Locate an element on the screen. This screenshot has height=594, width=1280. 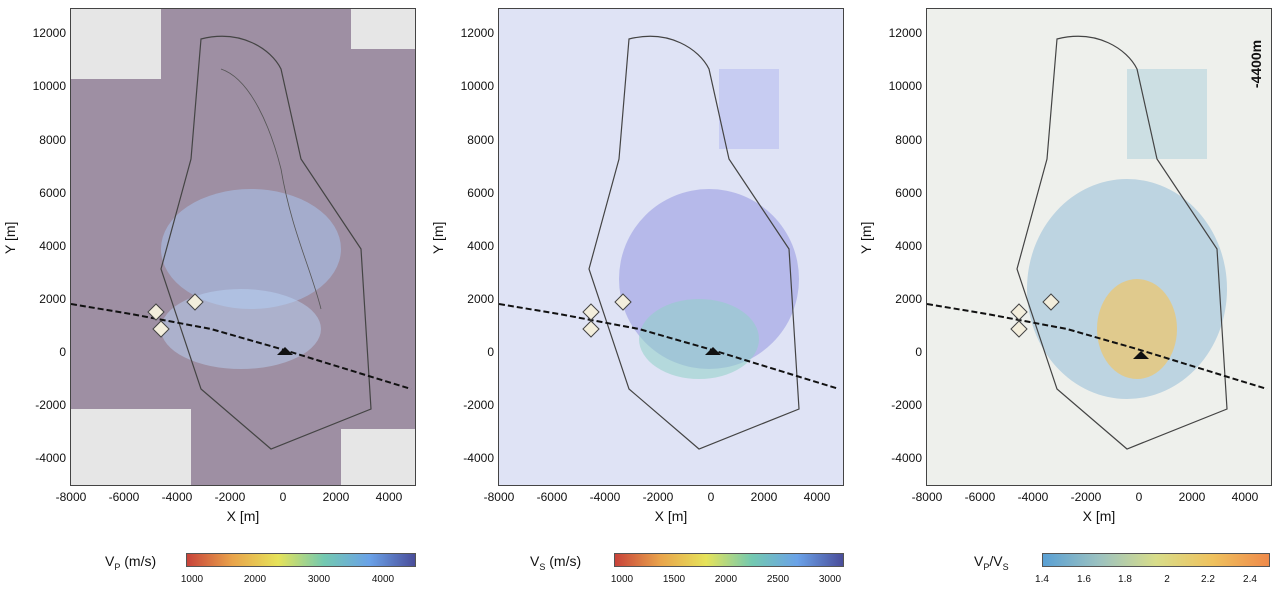
vs-ytick: 0 is located at coordinates (490, 352).